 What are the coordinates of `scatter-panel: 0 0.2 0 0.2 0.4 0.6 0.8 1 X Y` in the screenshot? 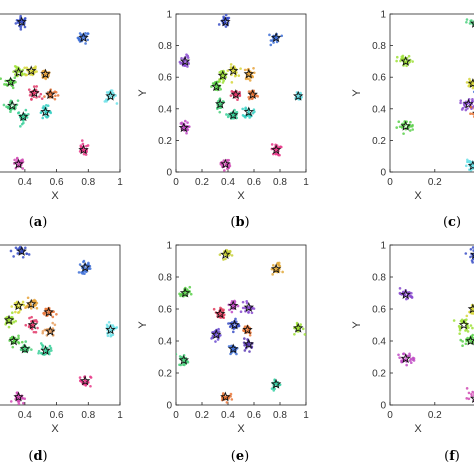 It's located at (412, 106).